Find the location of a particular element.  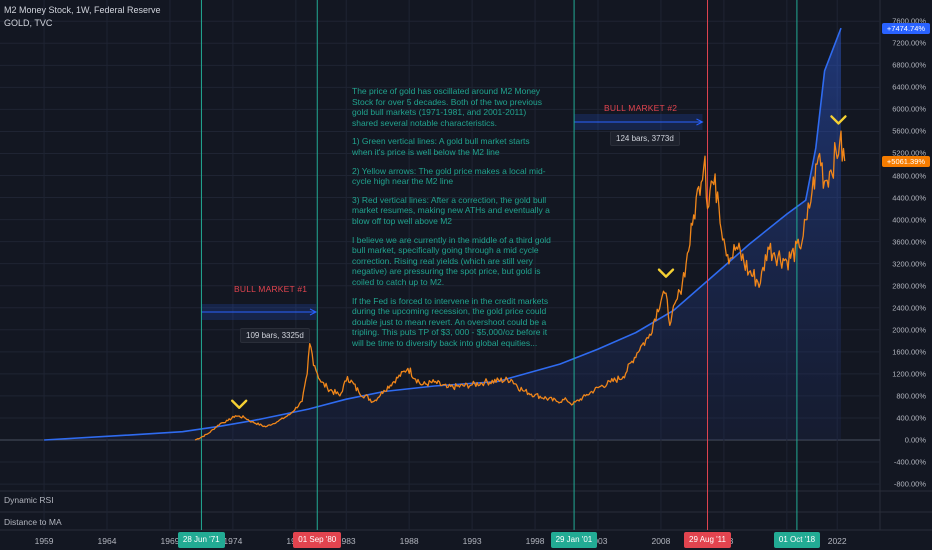

y-tick-label: 2400.00% is located at coordinates (909, 308).